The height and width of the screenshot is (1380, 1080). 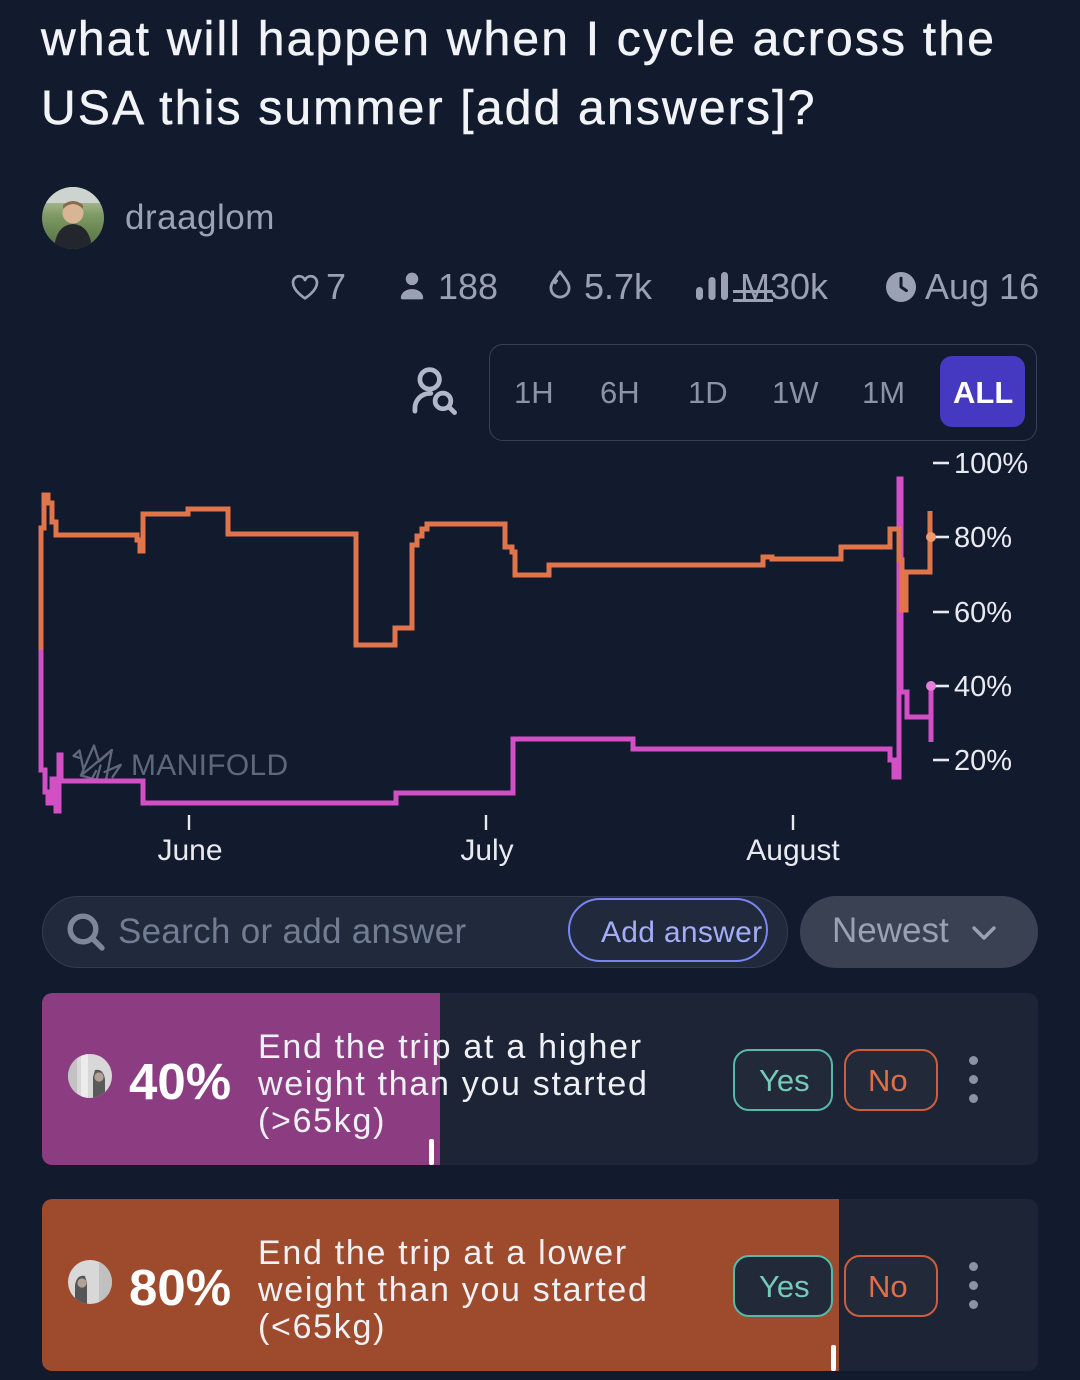 I want to click on svg-text: 80%, so click(x=983, y=538).